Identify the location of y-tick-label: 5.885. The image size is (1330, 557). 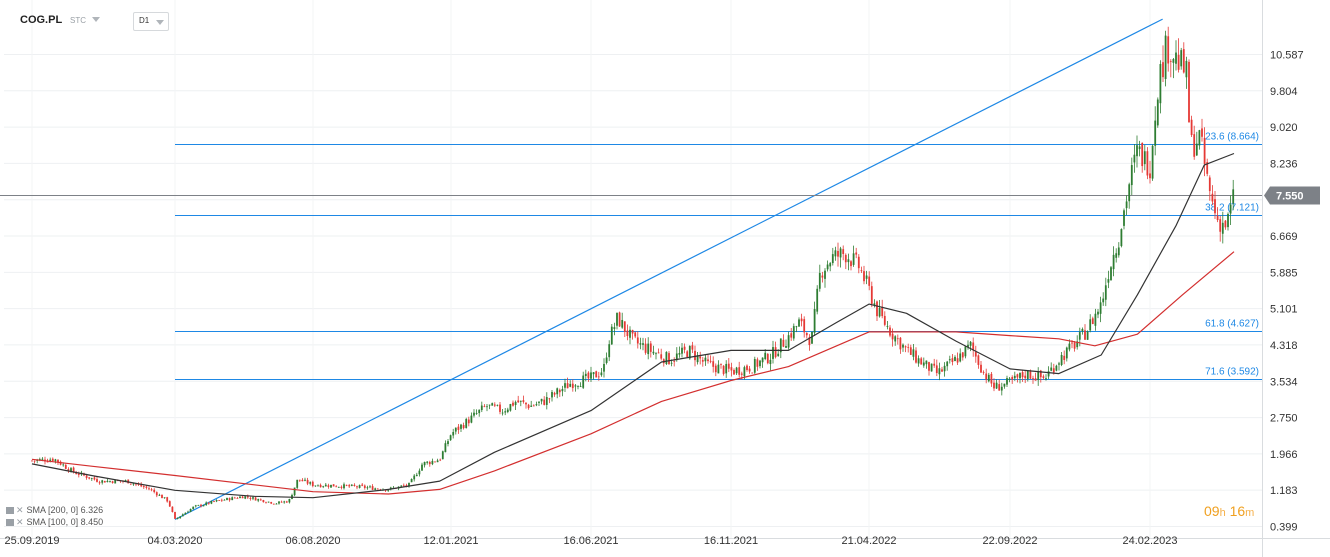
(1284, 273).